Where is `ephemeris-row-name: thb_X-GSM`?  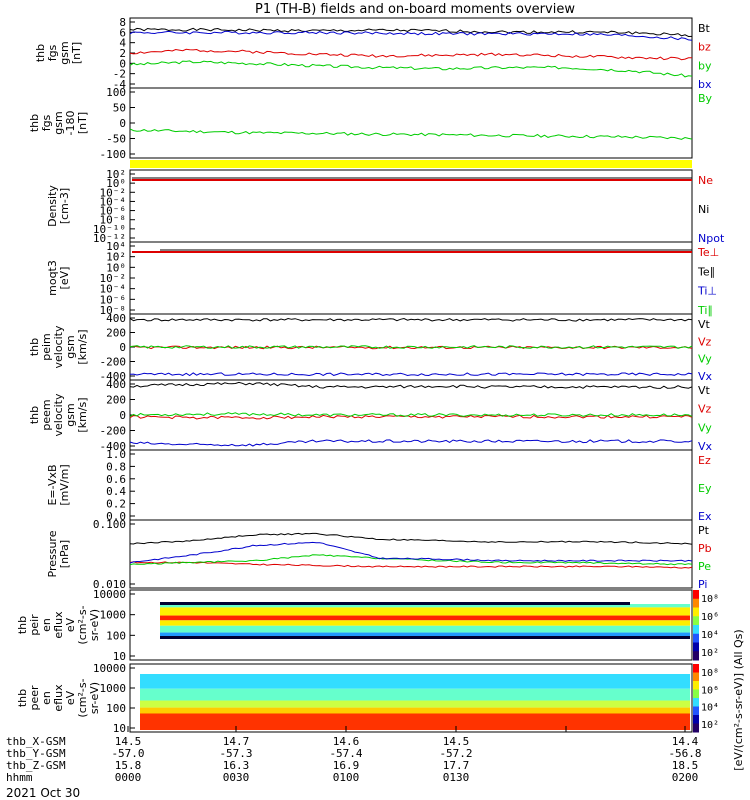
ephemeris-row-name: thb_X-GSM is located at coordinates (36, 741).